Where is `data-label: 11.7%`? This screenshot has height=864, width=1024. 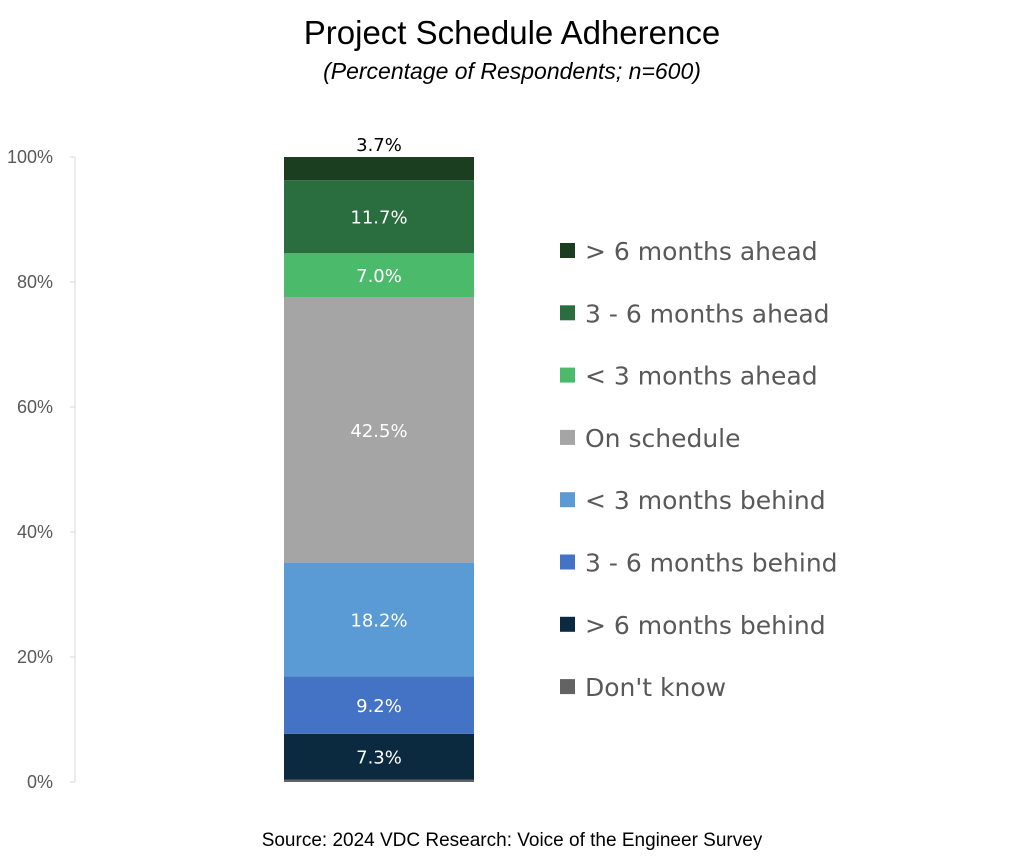 data-label: 11.7% is located at coordinates (378, 218).